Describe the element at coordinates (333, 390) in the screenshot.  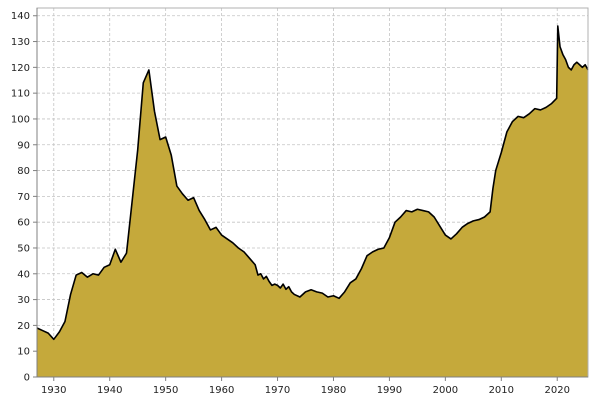
I see `x-tick-label: 1980` at that location.